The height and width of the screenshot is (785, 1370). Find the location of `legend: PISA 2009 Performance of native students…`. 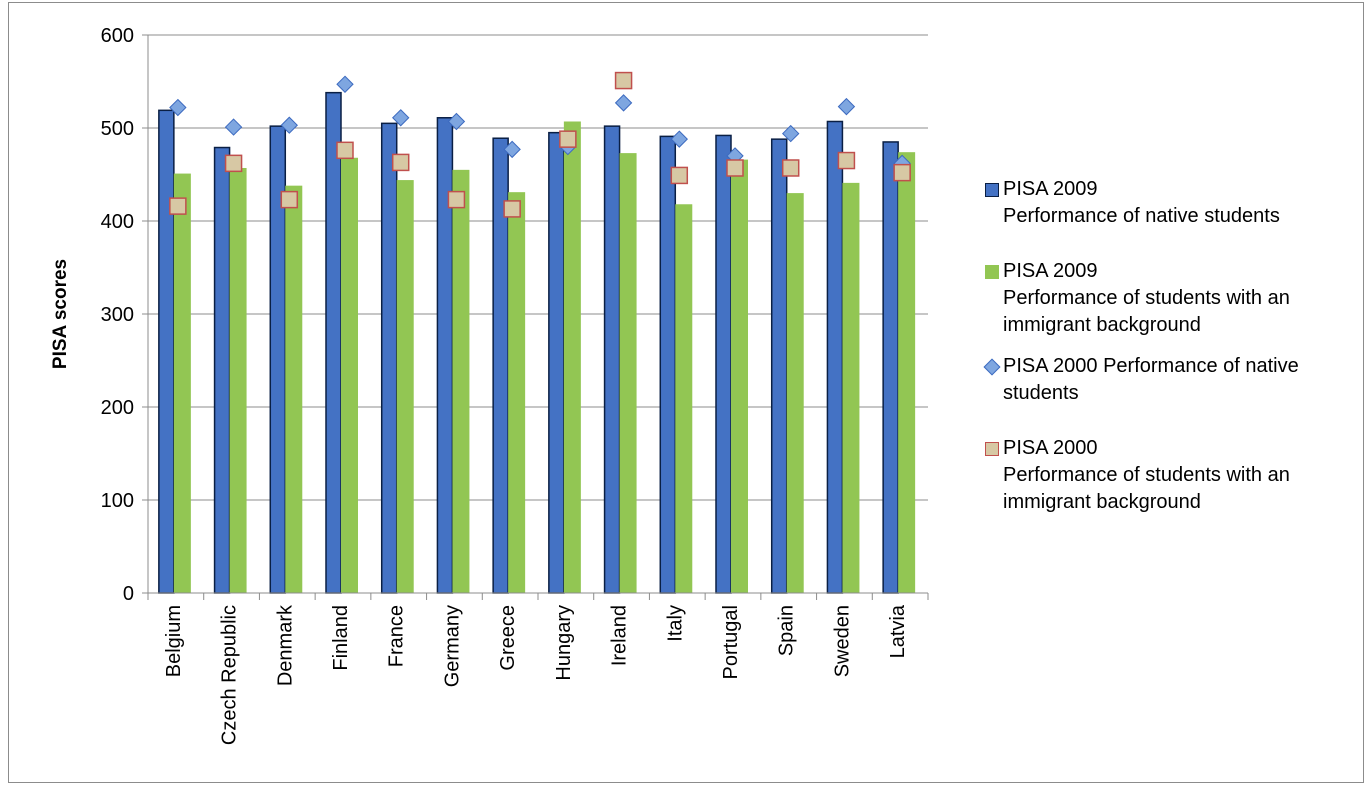

legend: PISA 2009 Performance of native students… is located at coordinates (1164, 346).